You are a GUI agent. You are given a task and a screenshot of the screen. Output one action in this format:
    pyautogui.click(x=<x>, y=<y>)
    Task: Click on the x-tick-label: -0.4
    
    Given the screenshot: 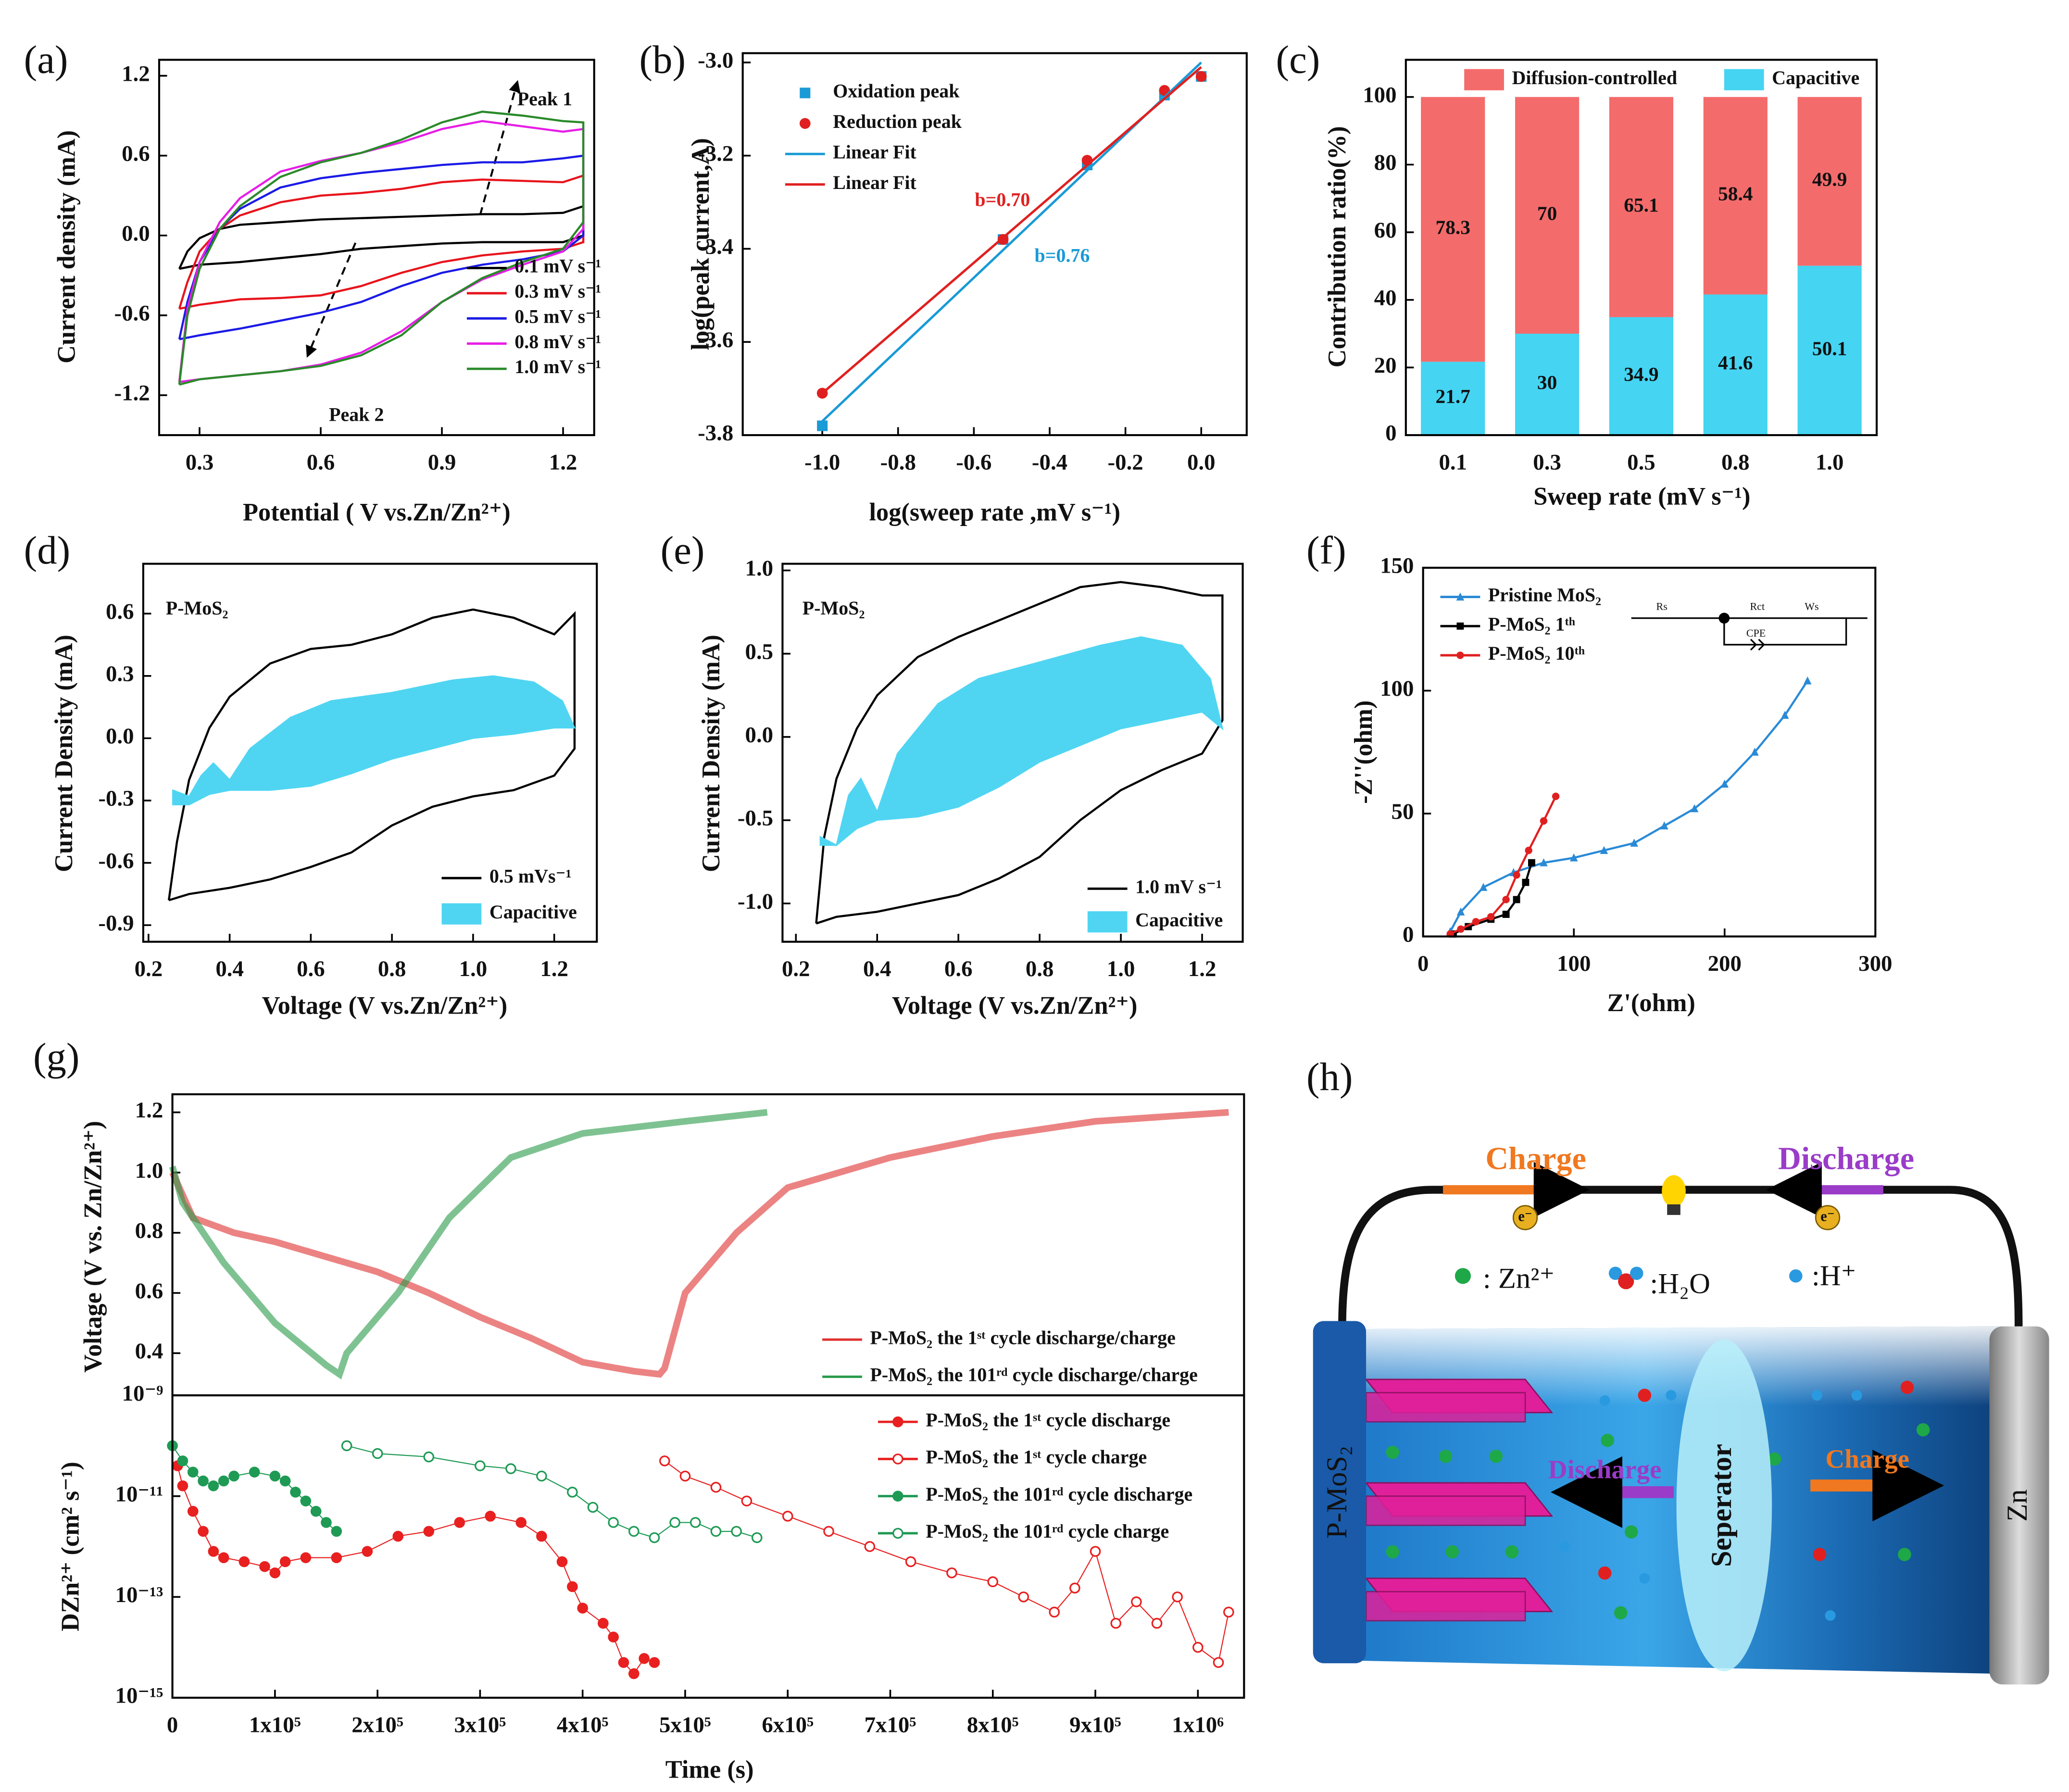 What is the action you would take?
    pyautogui.click(x=1050, y=462)
    